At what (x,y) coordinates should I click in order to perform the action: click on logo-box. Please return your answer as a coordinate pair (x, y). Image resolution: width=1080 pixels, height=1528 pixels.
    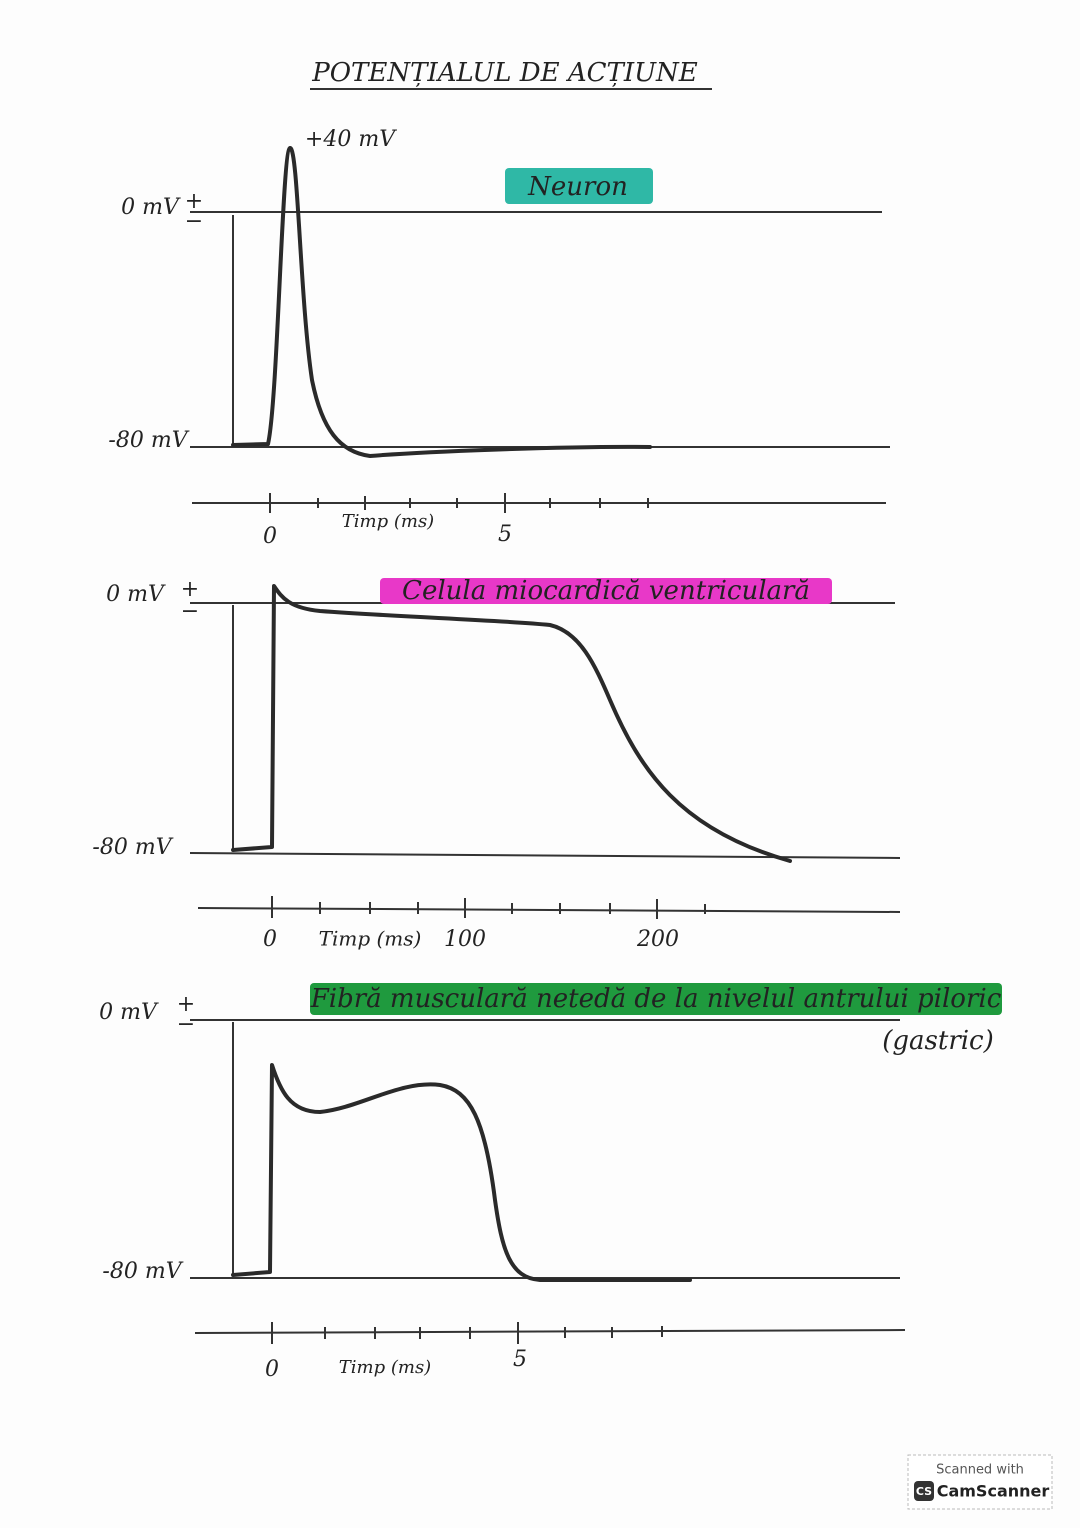
    Looking at the image, I should click on (924, 1491).